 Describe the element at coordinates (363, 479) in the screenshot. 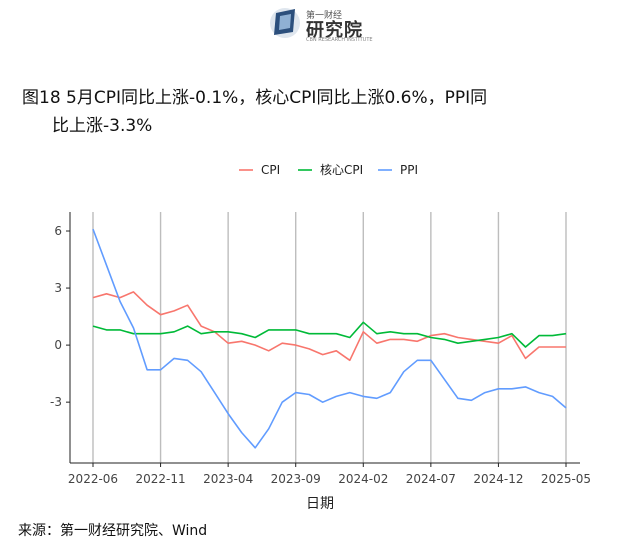

I see `x-tick-label: 2024-02` at that location.